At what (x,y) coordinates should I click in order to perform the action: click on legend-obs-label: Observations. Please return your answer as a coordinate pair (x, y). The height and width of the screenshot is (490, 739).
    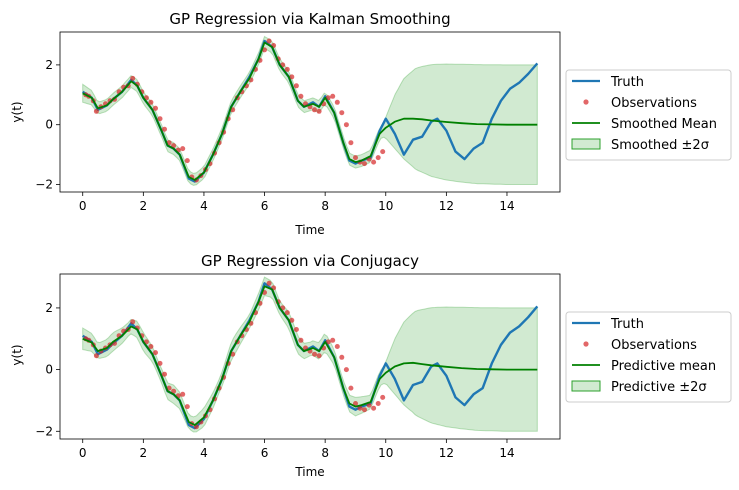
    Looking at the image, I should click on (654, 103).